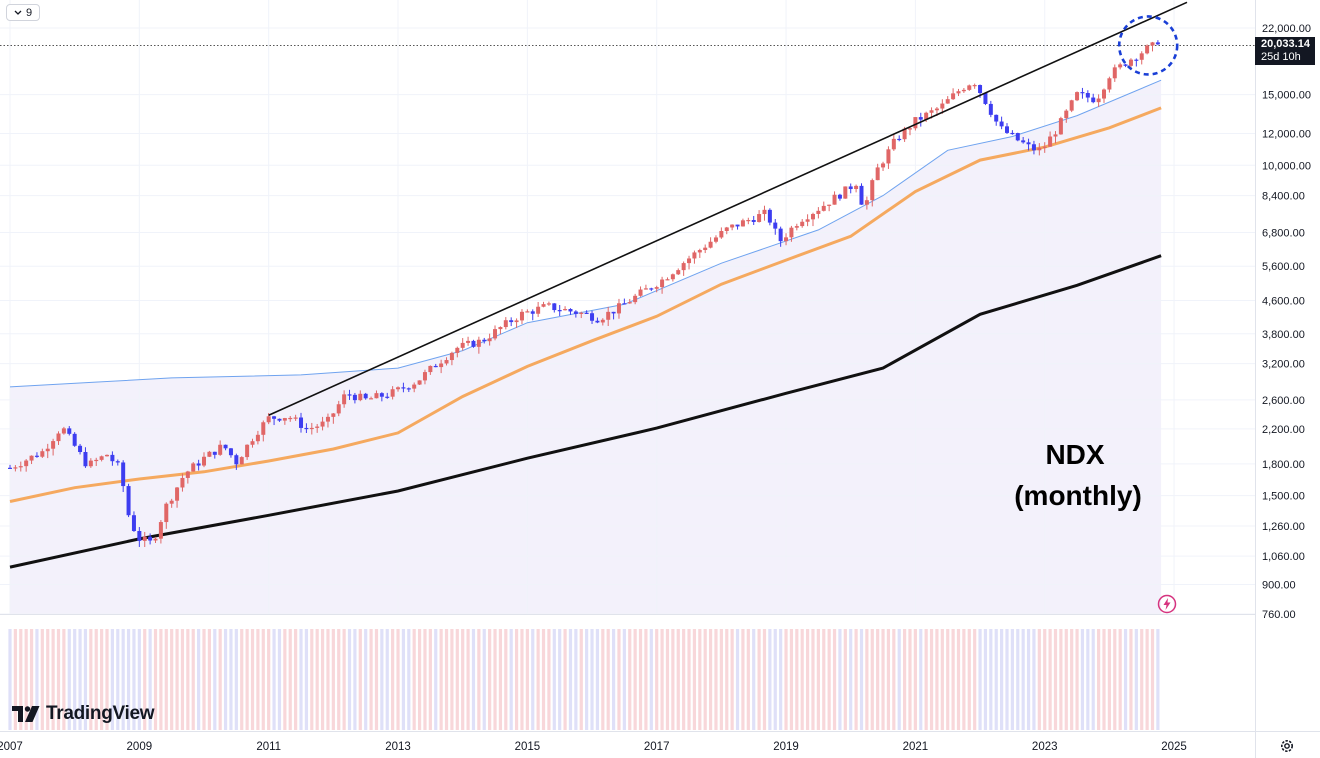 The width and height of the screenshot is (1320, 758). What do you see at coordinates (1286, 135) in the screenshot?
I see `y-tick-label: 12,000.00` at bounding box center [1286, 135].